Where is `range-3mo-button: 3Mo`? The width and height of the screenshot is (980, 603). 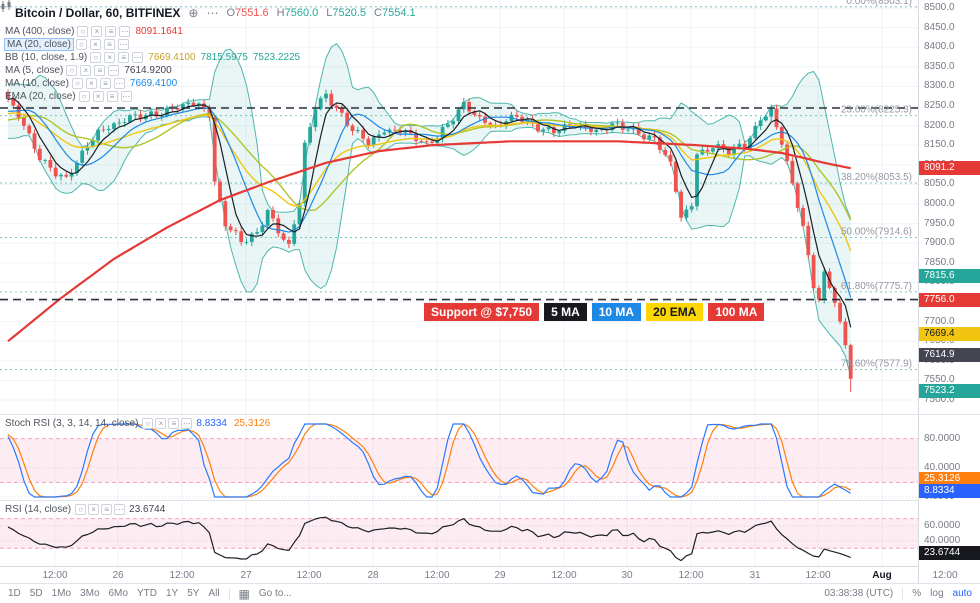
range-3mo-button: 3Mo is located at coordinates (90, 593).